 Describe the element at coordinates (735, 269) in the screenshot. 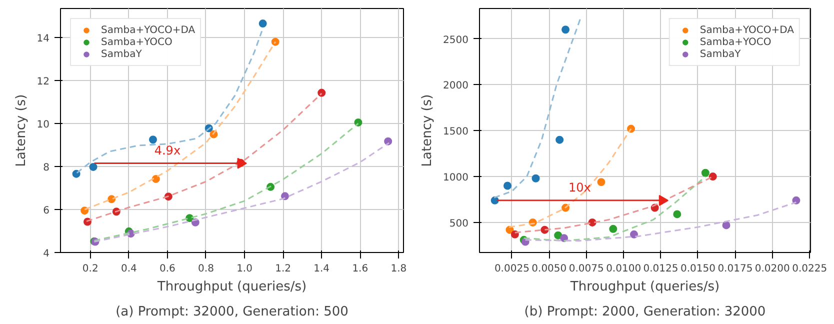

I see `x-tick-label: 0.0175` at that location.